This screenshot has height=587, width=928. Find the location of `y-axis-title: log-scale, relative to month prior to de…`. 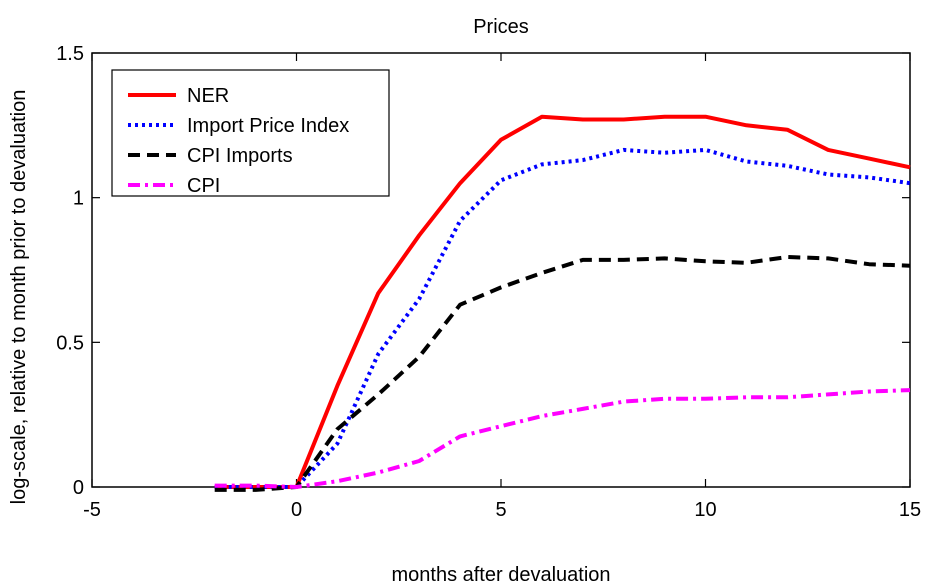

y-axis-title: log-scale, relative to month prior to de… is located at coordinates (19, 297).